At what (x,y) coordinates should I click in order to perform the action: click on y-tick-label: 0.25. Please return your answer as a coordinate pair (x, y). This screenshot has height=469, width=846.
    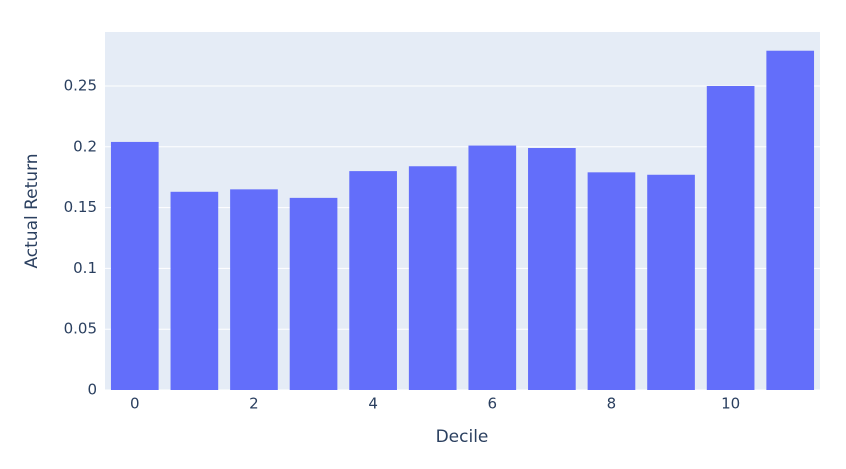
    Looking at the image, I should click on (80, 85).